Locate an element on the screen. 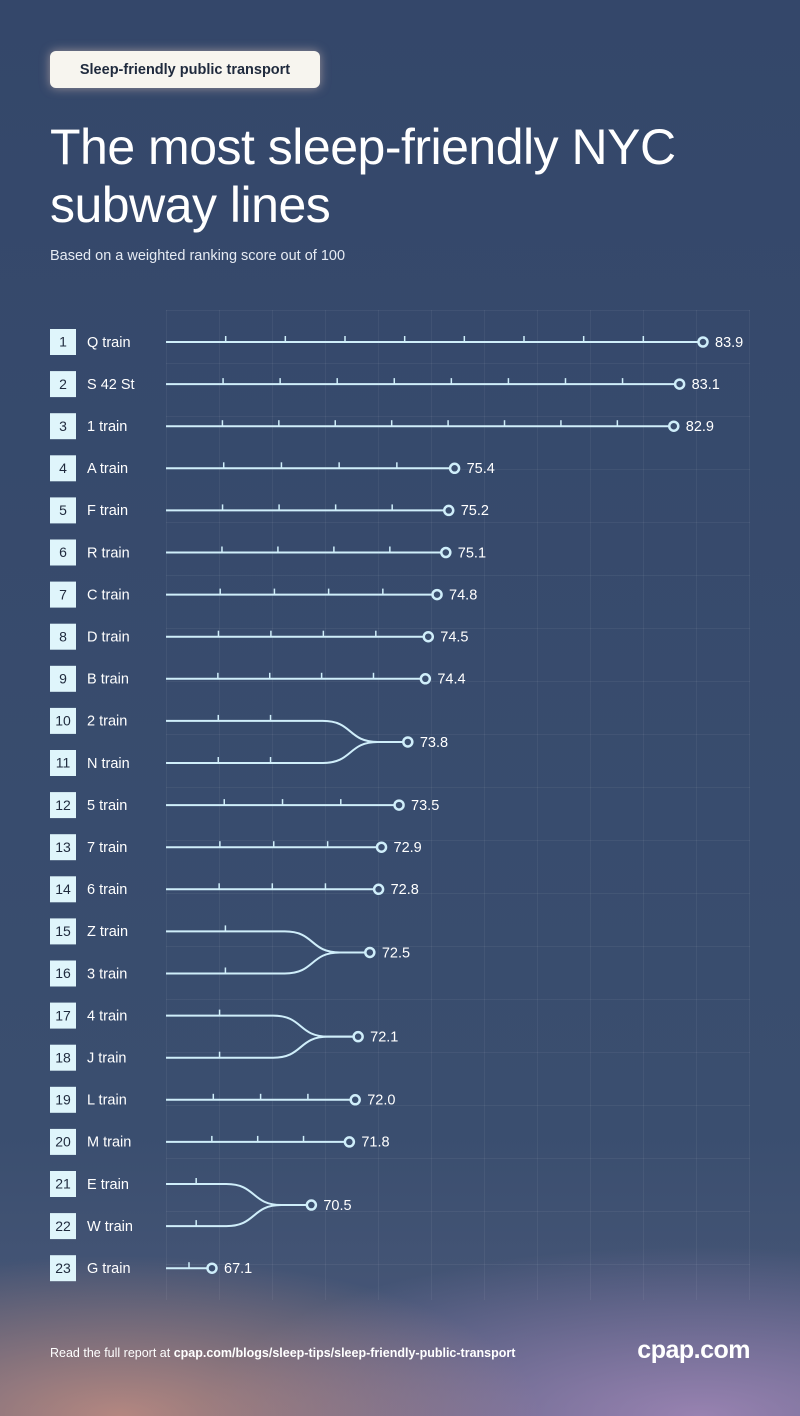 The width and height of the screenshot is (800, 1416). rank-label: 3 is located at coordinates (63, 426).